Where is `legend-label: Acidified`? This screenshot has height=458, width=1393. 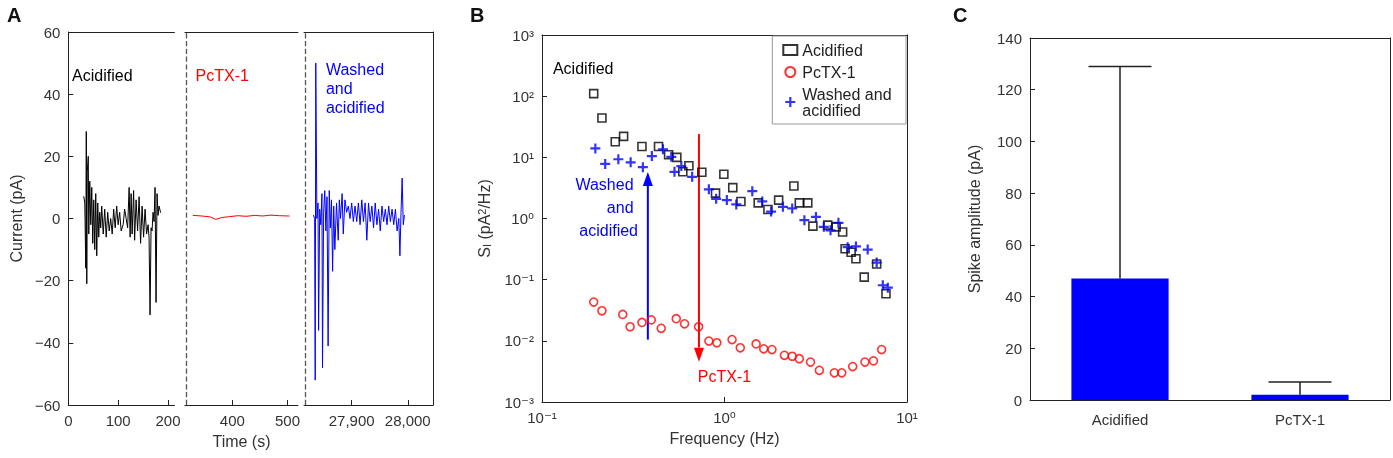 legend-label: Acidified is located at coordinates (832, 50).